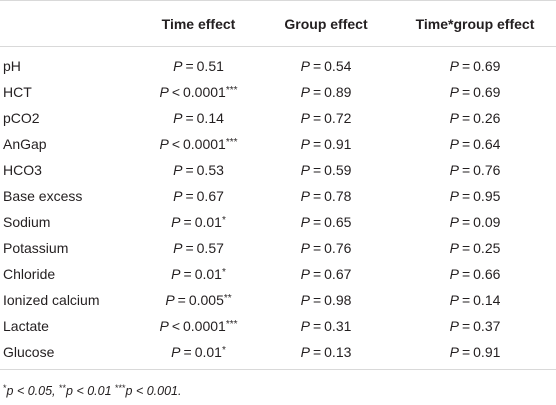 This screenshot has width=556, height=405. Describe the element at coordinates (223, 272) in the screenshot. I see `significance-stars: *` at that location.